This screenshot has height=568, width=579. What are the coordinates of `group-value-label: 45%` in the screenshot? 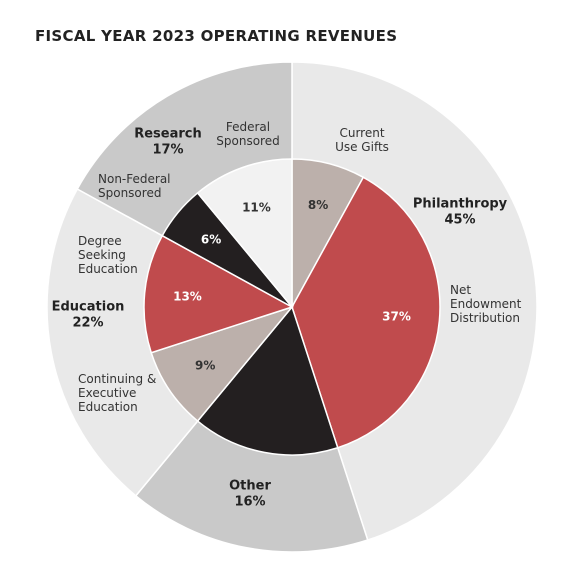 It's located at (460, 220).